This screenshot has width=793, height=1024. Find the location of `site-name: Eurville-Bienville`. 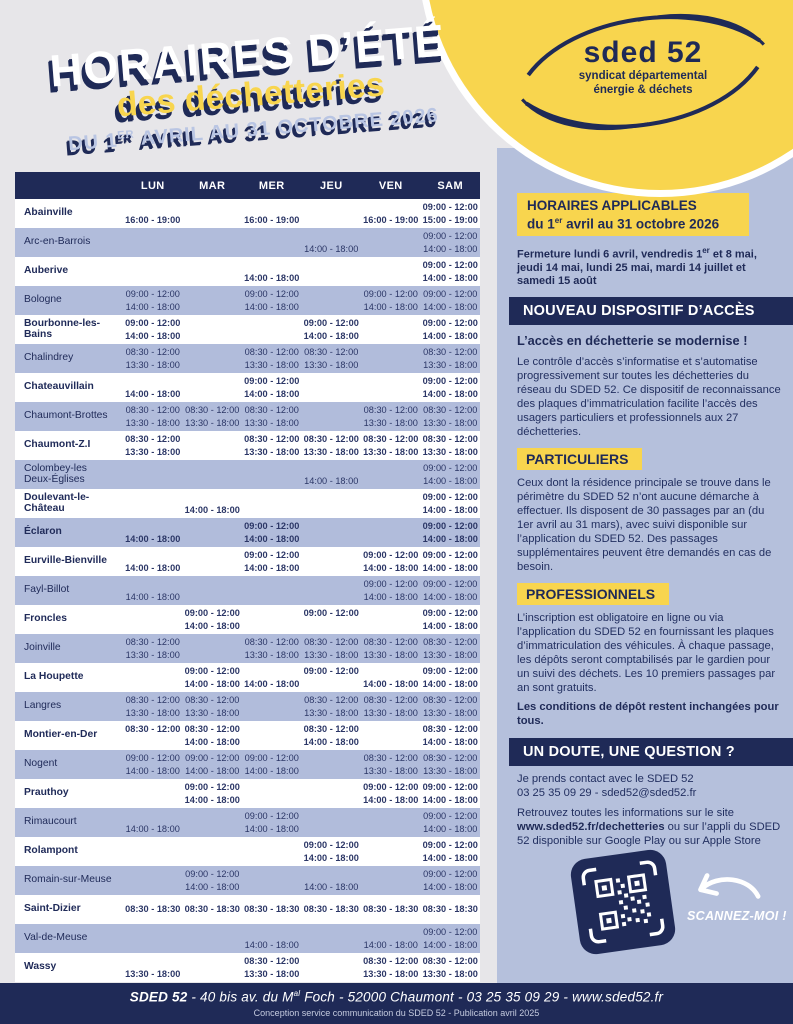

site-name: Eurville-Bienville is located at coordinates (65, 561).